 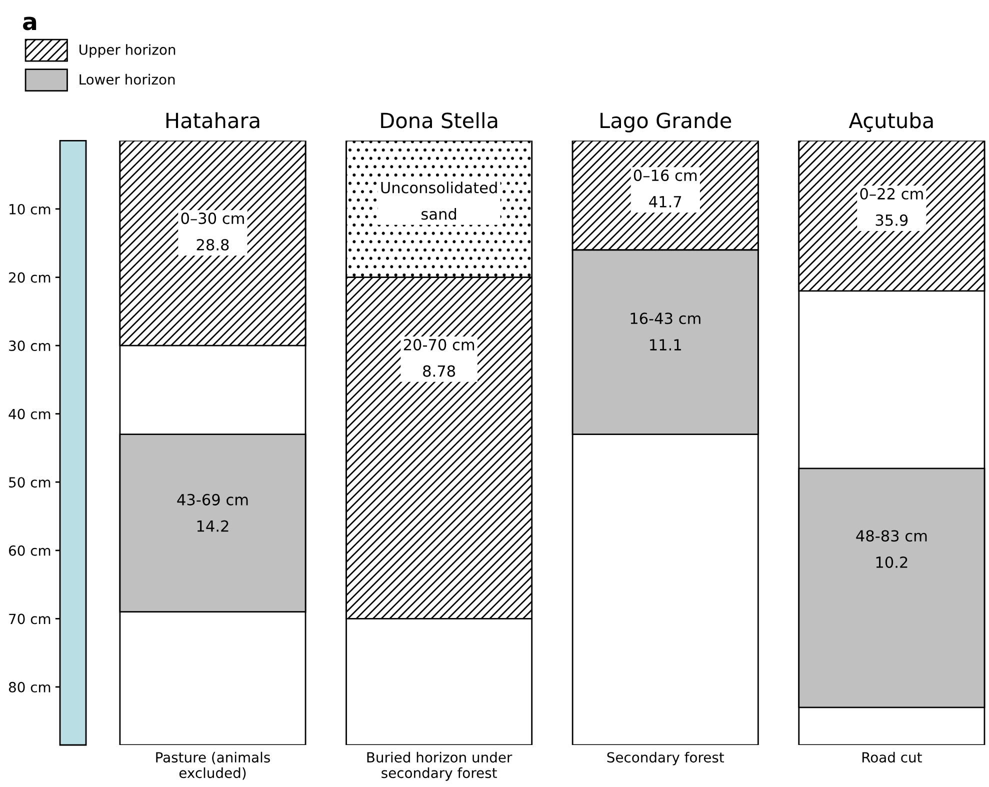 What do you see at coordinates (29, 414) in the screenshot?
I see `y-tick-label: 40 cm` at bounding box center [29, 414].